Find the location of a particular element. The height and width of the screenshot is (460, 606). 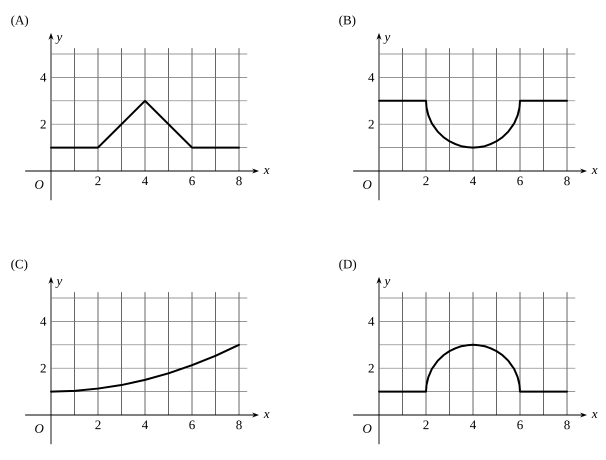

chart-title: (A) is located at coordinates (19, 21).